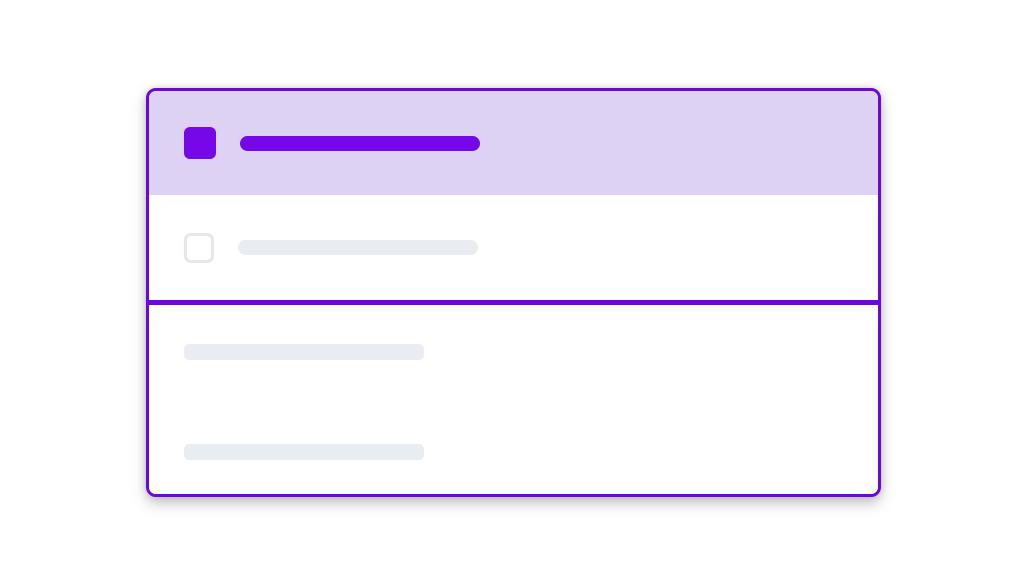 This screenshot has width=1024, height=576. What do you see at coordinates (199, 247) in the screenshot?
I see `checkbox-unchecked-icon` at bounding box center [199, 247].